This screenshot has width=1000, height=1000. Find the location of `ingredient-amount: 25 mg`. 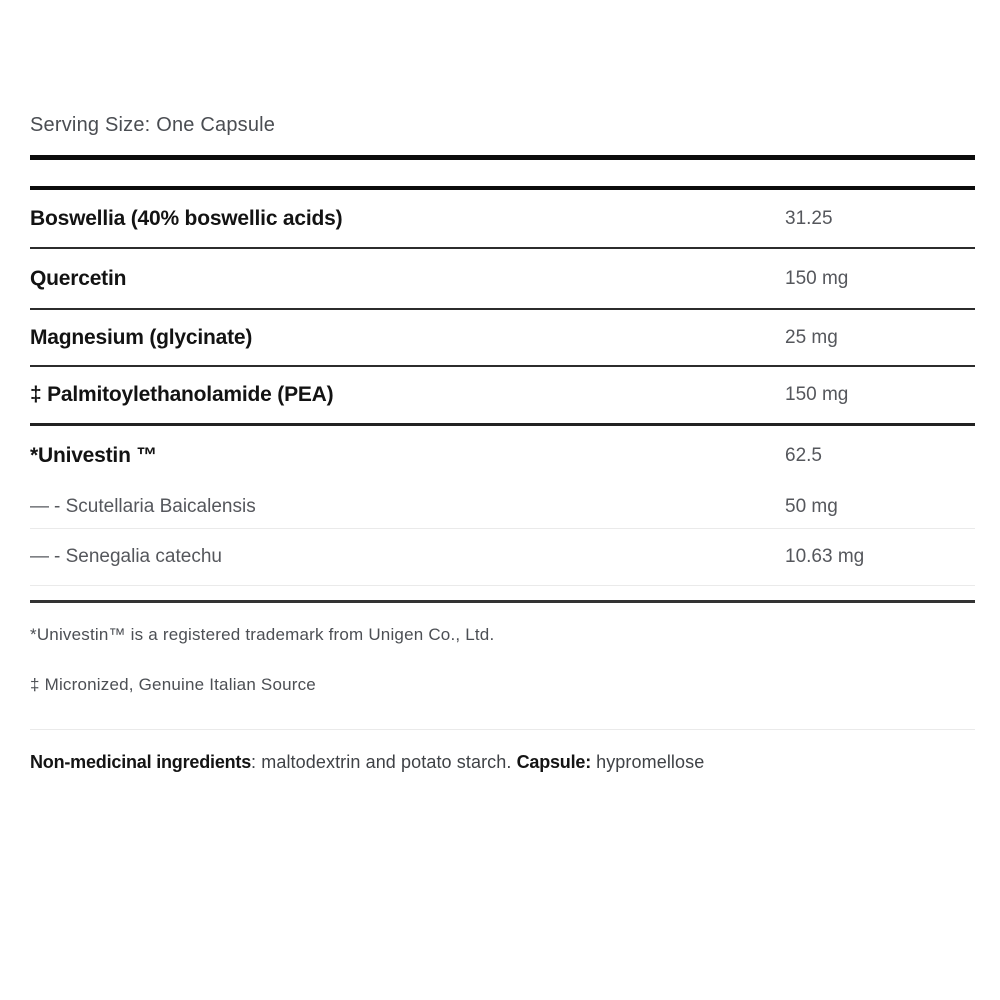

ingredient-amount: 25 mg is located at coordinates (811, 337).